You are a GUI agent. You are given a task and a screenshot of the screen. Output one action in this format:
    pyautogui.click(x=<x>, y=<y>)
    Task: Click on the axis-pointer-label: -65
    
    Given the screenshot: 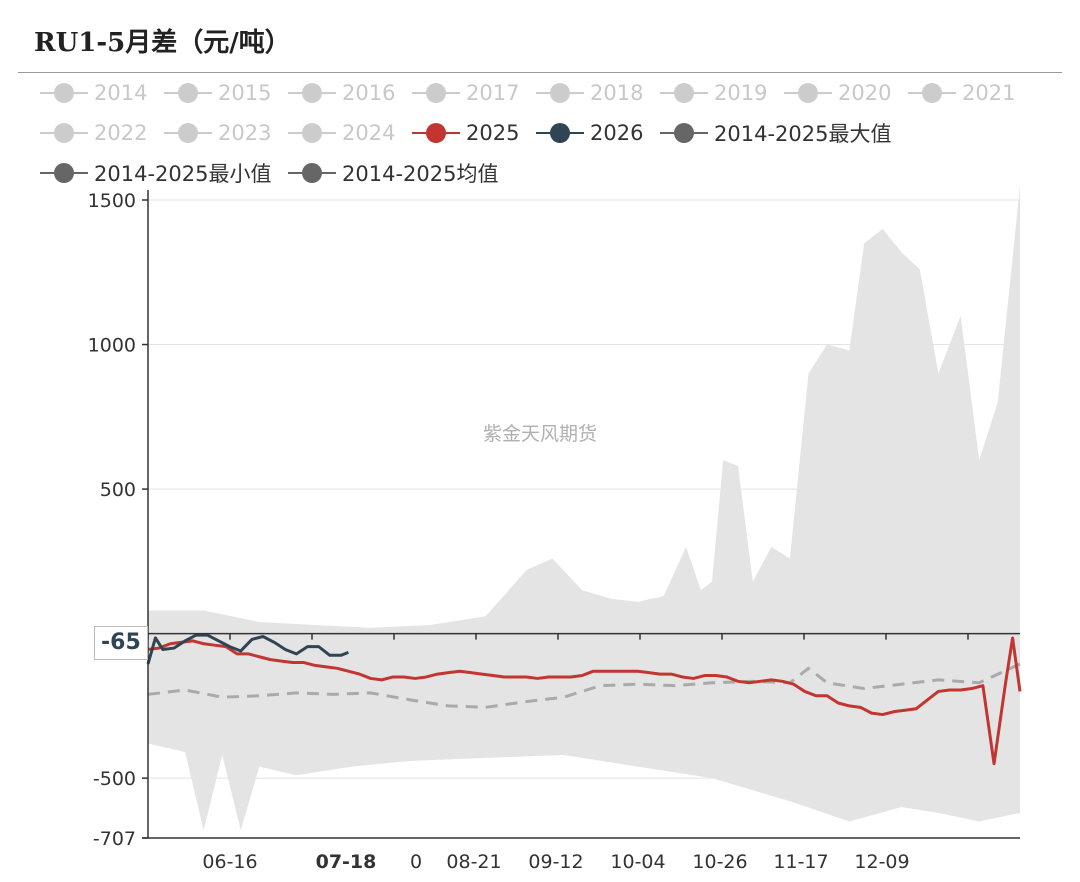 What is the action you would take?
    pyautogui.click(x=121, y=643)
    